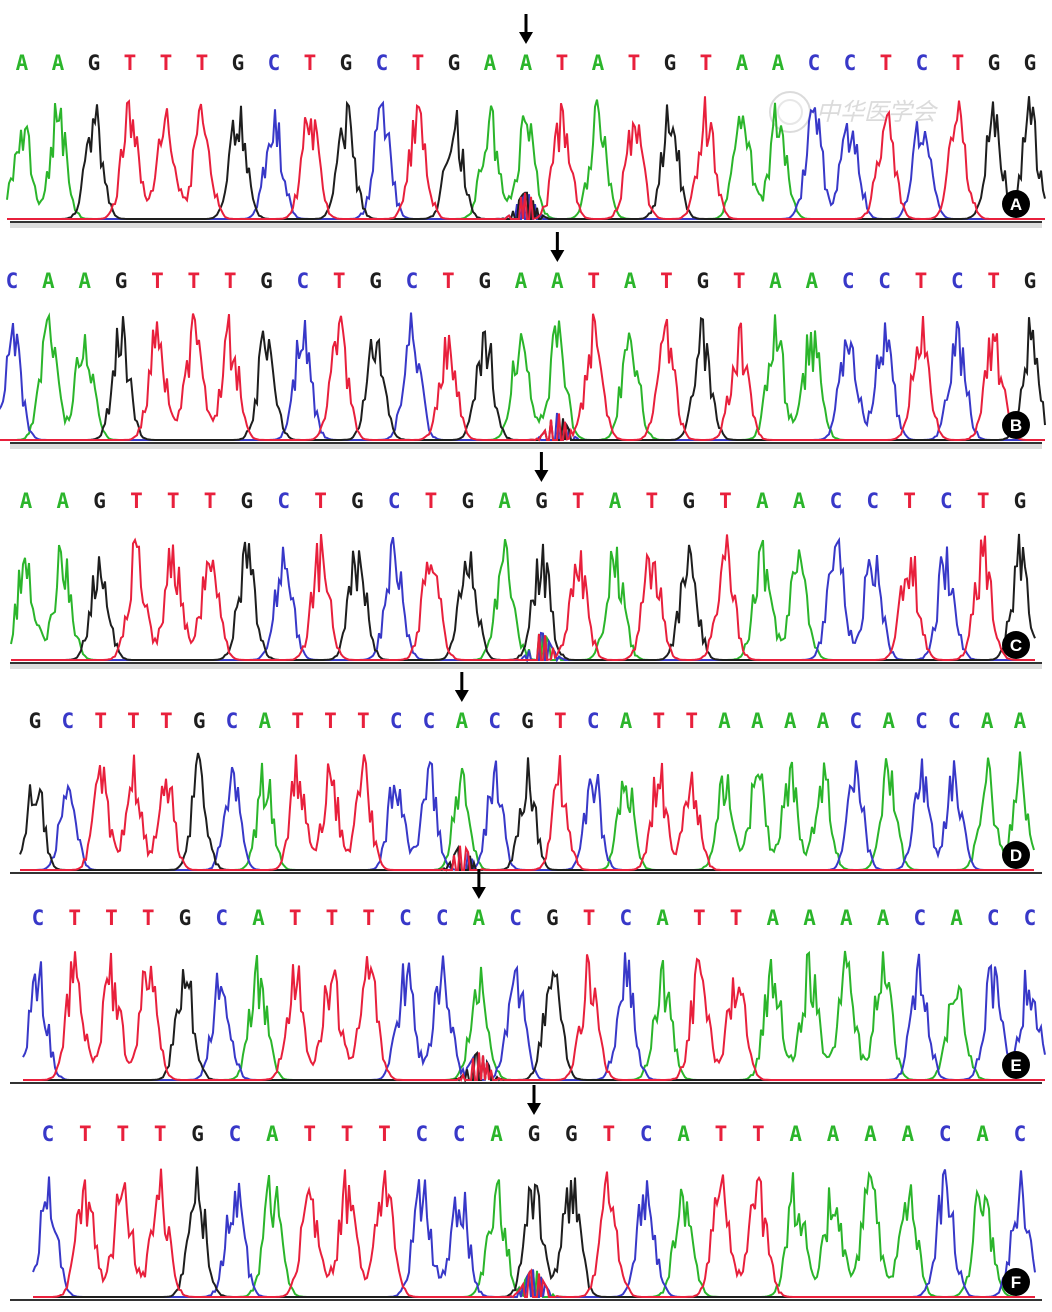 This screenshot has height=1312, width=1052. What do you see at coordinates (854, 112) in the screenshot?
I see `watermark-logo: 中华医学会` at bounding box center [854, 112].